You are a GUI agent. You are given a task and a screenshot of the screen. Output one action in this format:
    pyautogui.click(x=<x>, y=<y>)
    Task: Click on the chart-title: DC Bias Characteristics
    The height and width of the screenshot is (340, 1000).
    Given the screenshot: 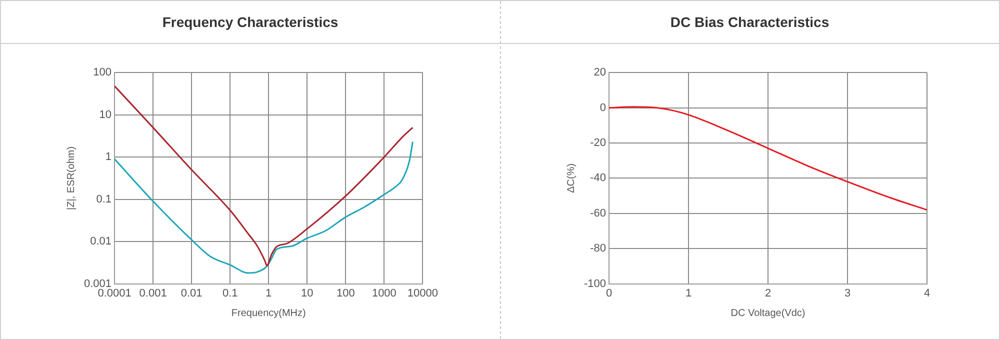 What is the action you would take?
    pyautogui.click(x=749, y=22)
    